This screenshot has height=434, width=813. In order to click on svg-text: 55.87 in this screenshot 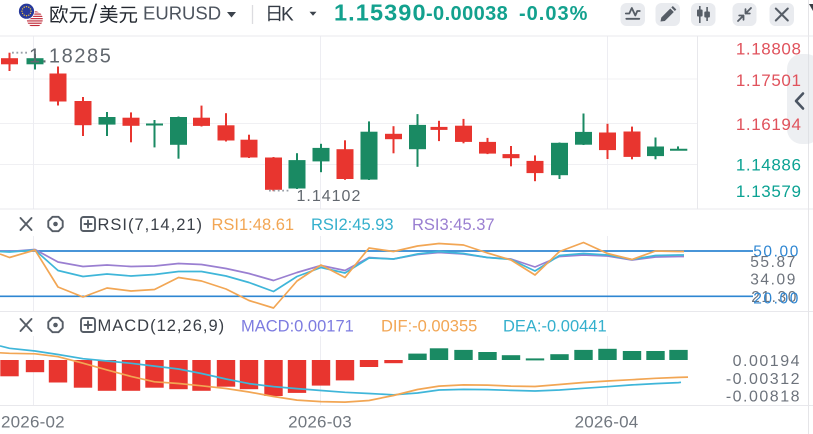, I will do `click(773, 262)`.